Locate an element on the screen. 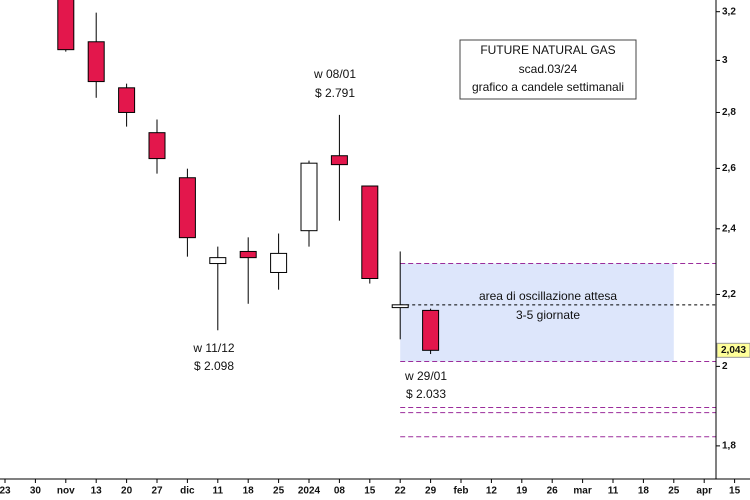 Image resolution: width=750 pixels, height=500 pixels. x-tick-label: 23 is located at coordinates (5, 491).